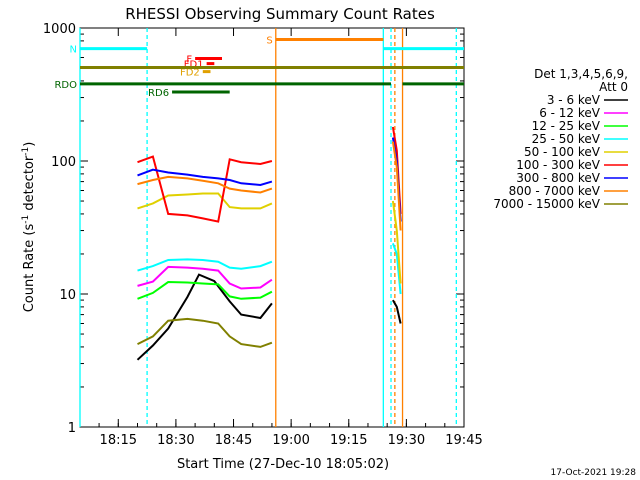  What do you see at coordinates (175, 440) in the screenshot?
I see `x-tick-label: 18:30` at bounding box center [175, 440].